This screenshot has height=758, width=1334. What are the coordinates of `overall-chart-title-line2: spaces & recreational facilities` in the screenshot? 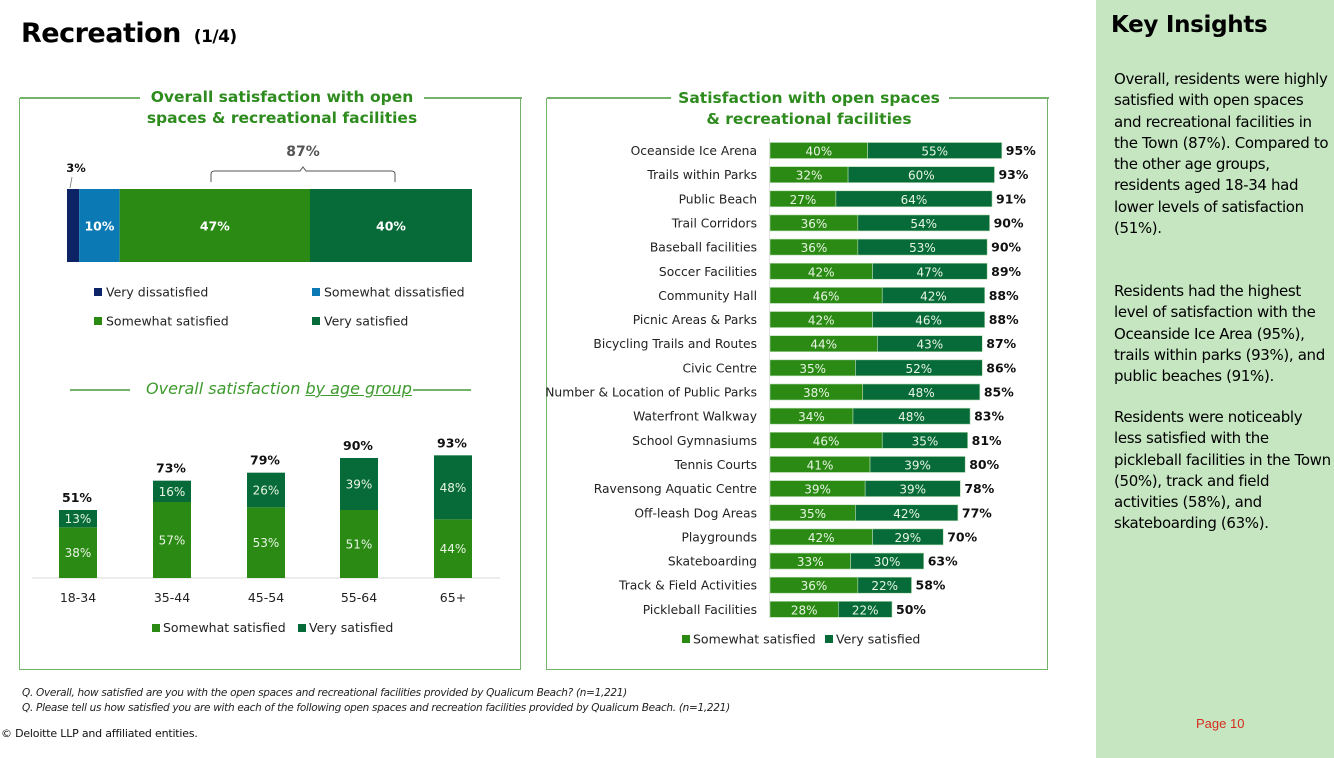 It's located at (282, 118).